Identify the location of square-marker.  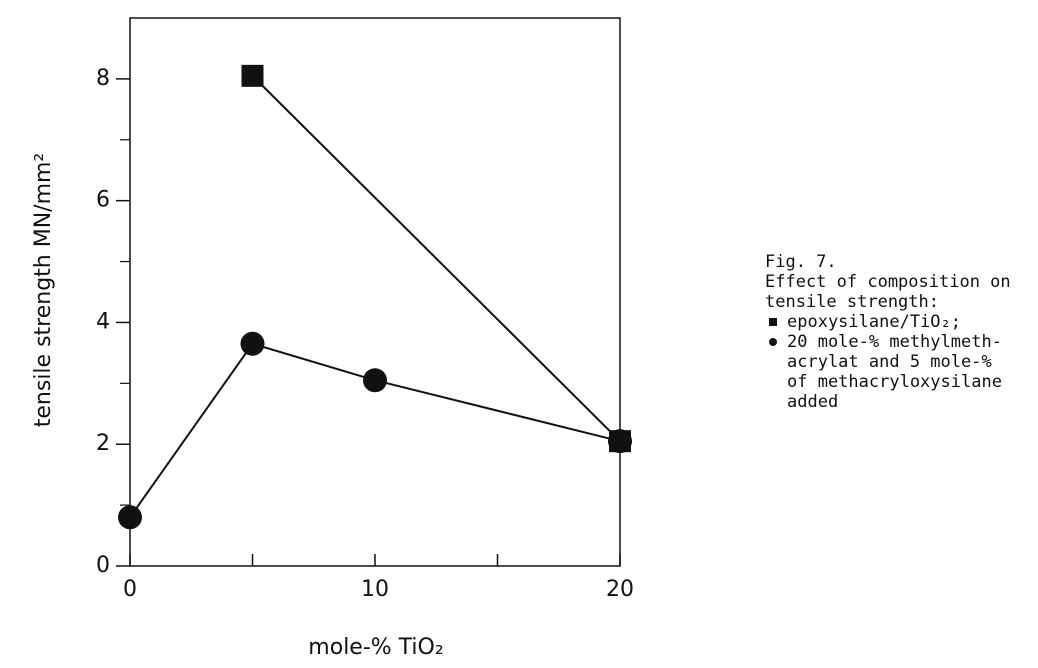
(252, 75).